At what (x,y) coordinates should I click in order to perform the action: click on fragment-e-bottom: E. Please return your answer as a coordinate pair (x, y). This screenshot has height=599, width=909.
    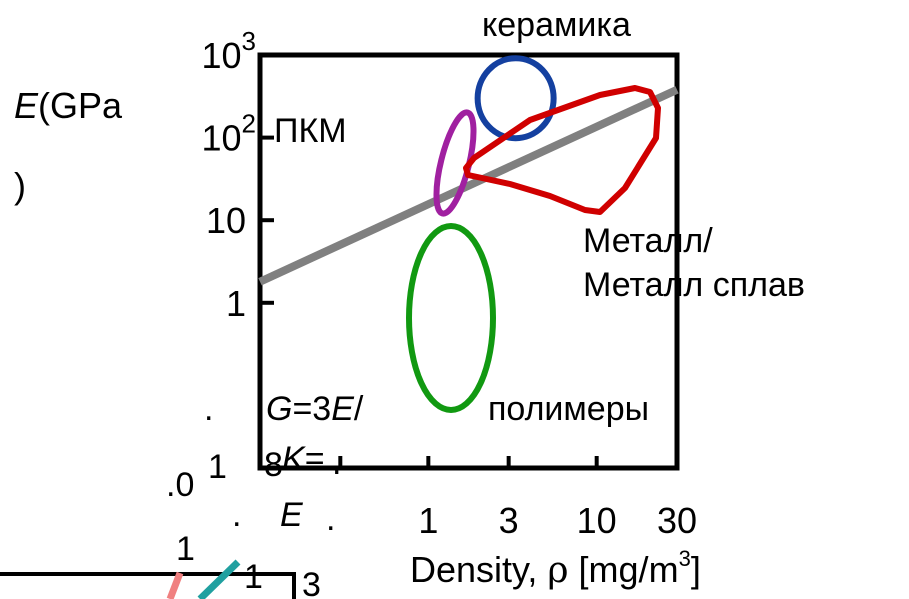
    Looking at the image, I should click on (291, 515).